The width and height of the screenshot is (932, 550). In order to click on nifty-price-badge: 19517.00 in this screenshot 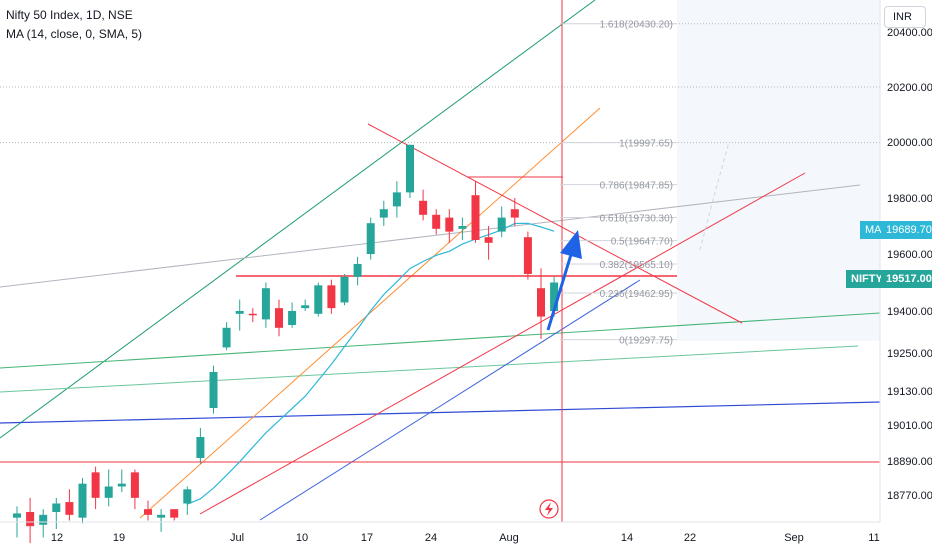, I will do `click(906, 279)`.